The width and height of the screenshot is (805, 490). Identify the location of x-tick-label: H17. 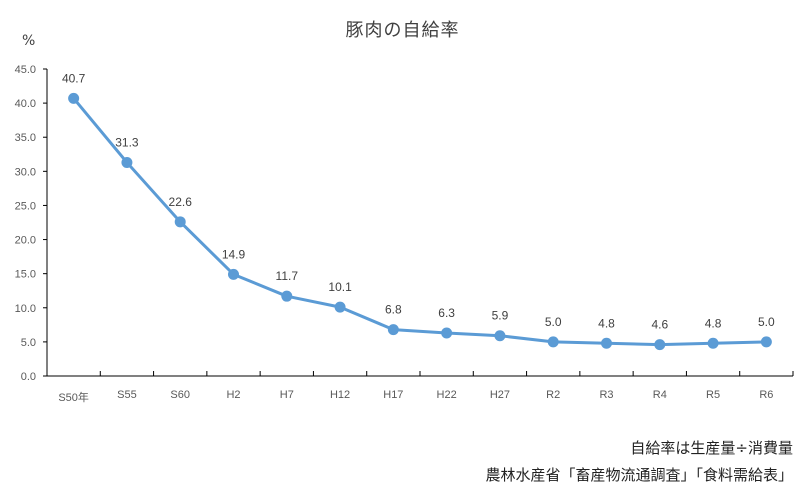
(393, 395).